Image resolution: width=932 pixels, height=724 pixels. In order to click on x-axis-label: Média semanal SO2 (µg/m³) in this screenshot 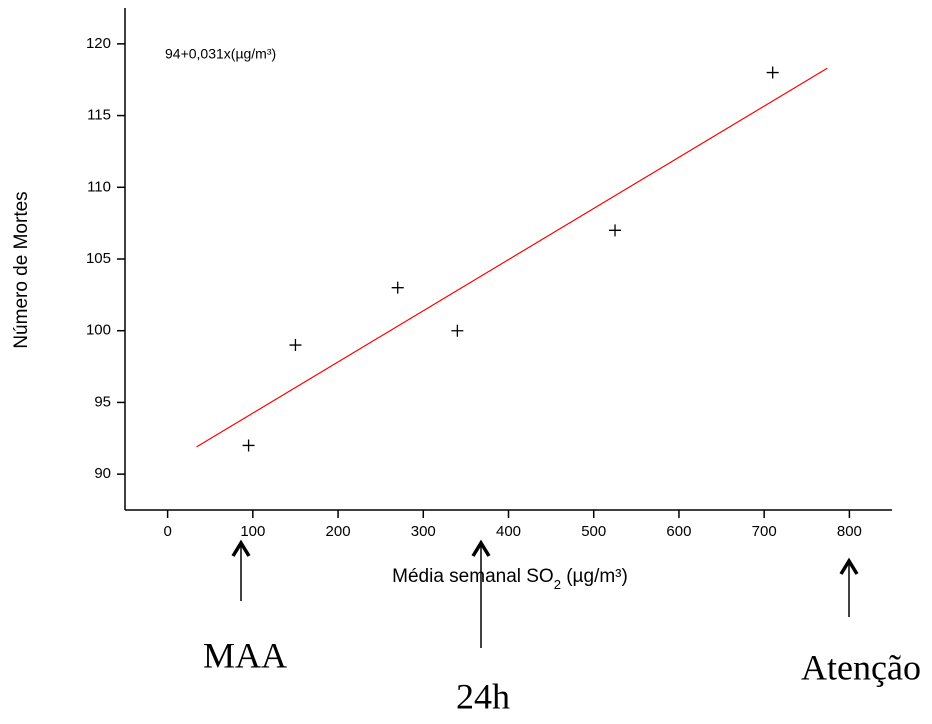, I will do `click(510, 579)`.